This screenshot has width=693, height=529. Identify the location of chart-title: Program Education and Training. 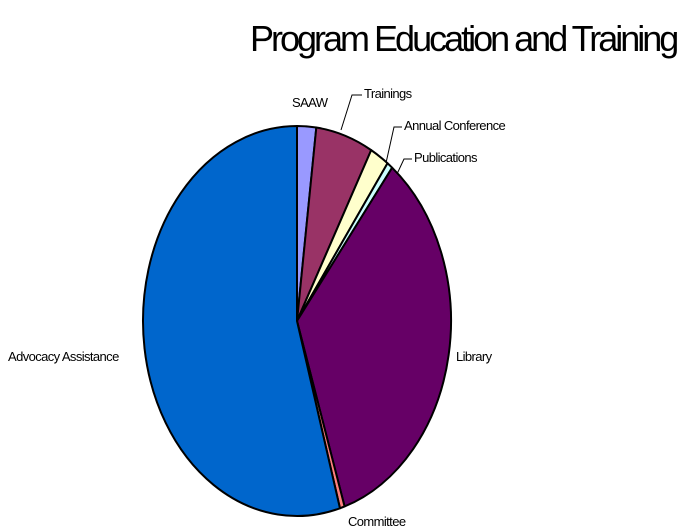
(464, 38).